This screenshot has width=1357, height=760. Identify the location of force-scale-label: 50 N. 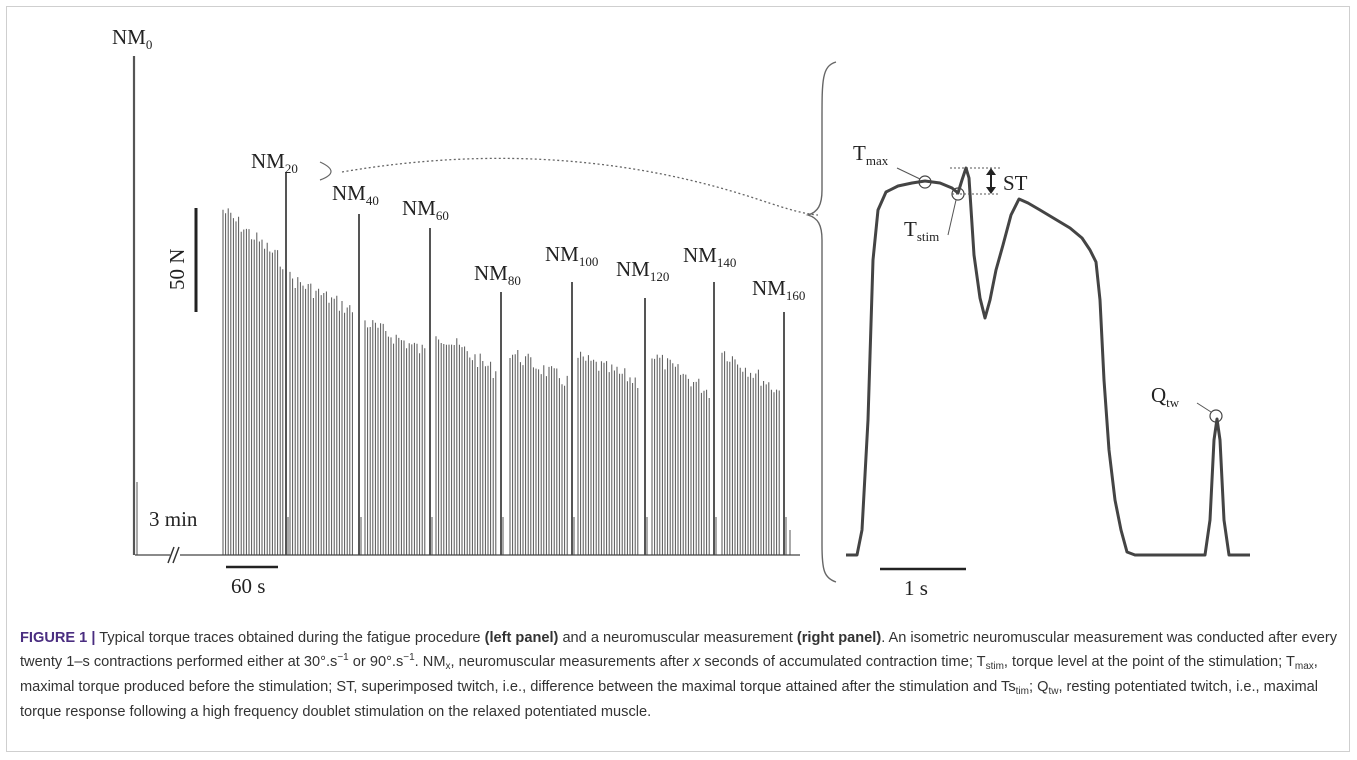
(177, 269).